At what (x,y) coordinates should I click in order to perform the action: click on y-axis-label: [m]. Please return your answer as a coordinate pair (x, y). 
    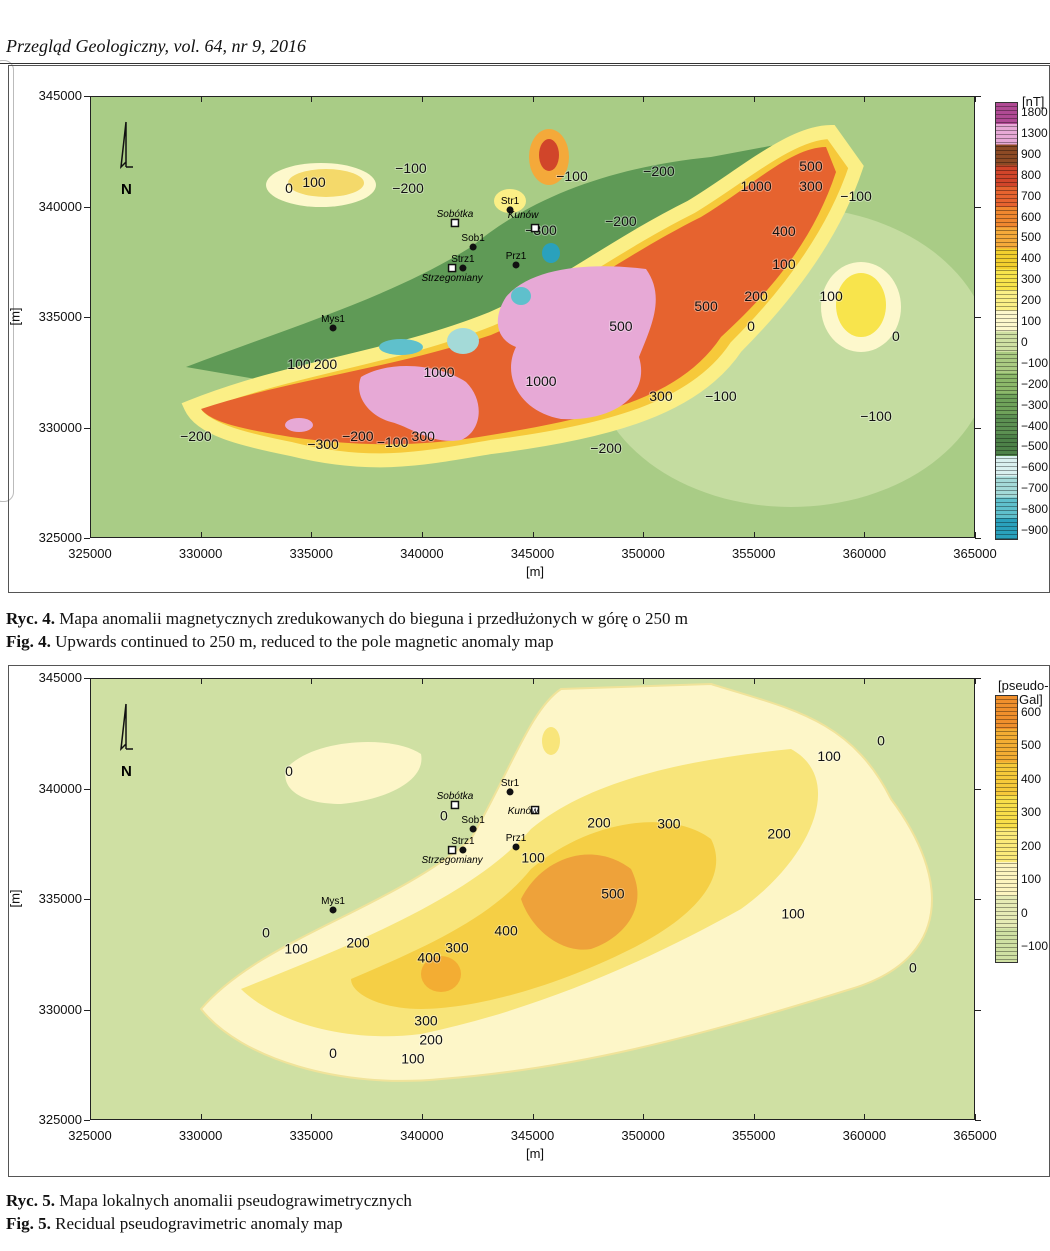
    Looking at the image, I should click on (15, 898).